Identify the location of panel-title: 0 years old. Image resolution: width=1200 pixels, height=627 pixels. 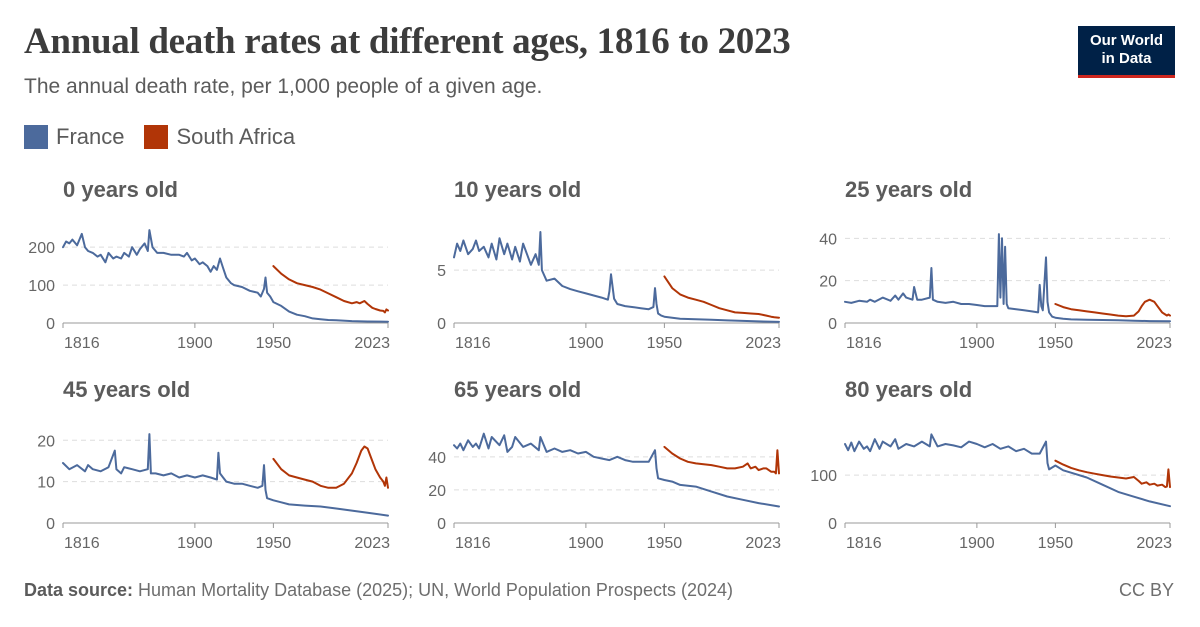
(120, 189).